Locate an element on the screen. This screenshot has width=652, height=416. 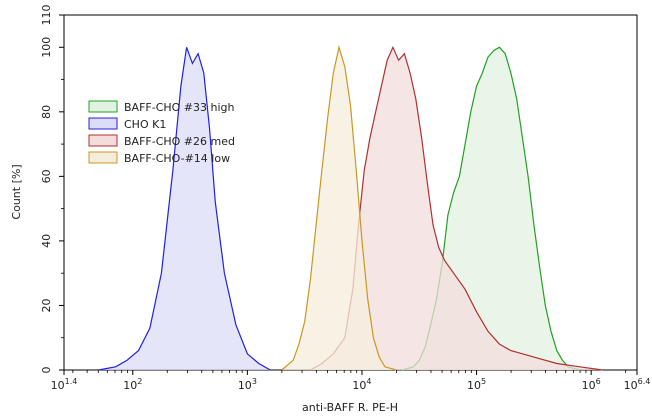
x-tick-label: 105 is located at coordinates (476, 384).